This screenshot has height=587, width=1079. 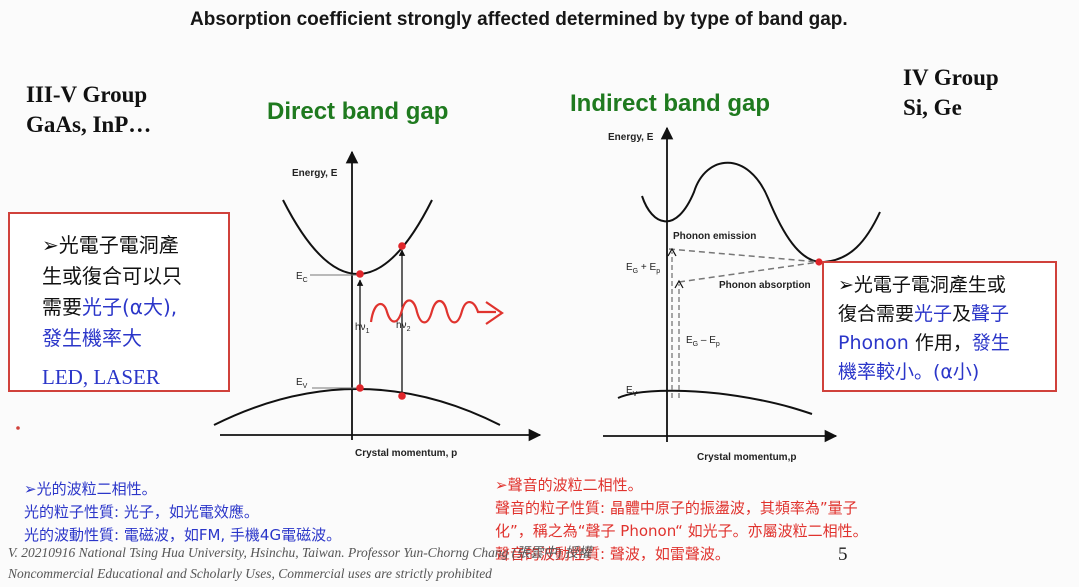 I want to click on phonon-absorption-dashed-line, so click(x=749, y=272).